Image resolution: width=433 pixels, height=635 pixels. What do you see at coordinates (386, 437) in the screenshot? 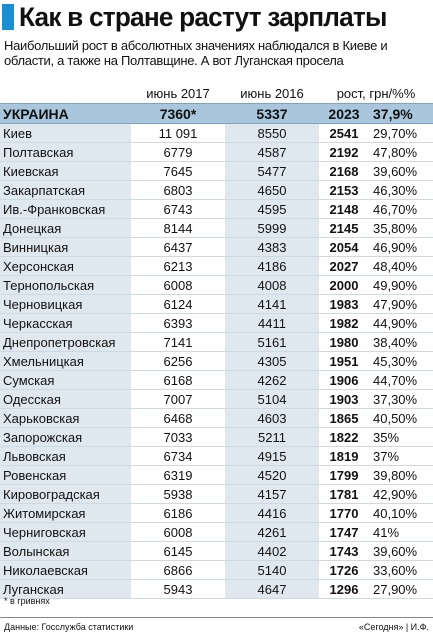
I see `growth-pct: 35%` at bounding box center [386, 437].